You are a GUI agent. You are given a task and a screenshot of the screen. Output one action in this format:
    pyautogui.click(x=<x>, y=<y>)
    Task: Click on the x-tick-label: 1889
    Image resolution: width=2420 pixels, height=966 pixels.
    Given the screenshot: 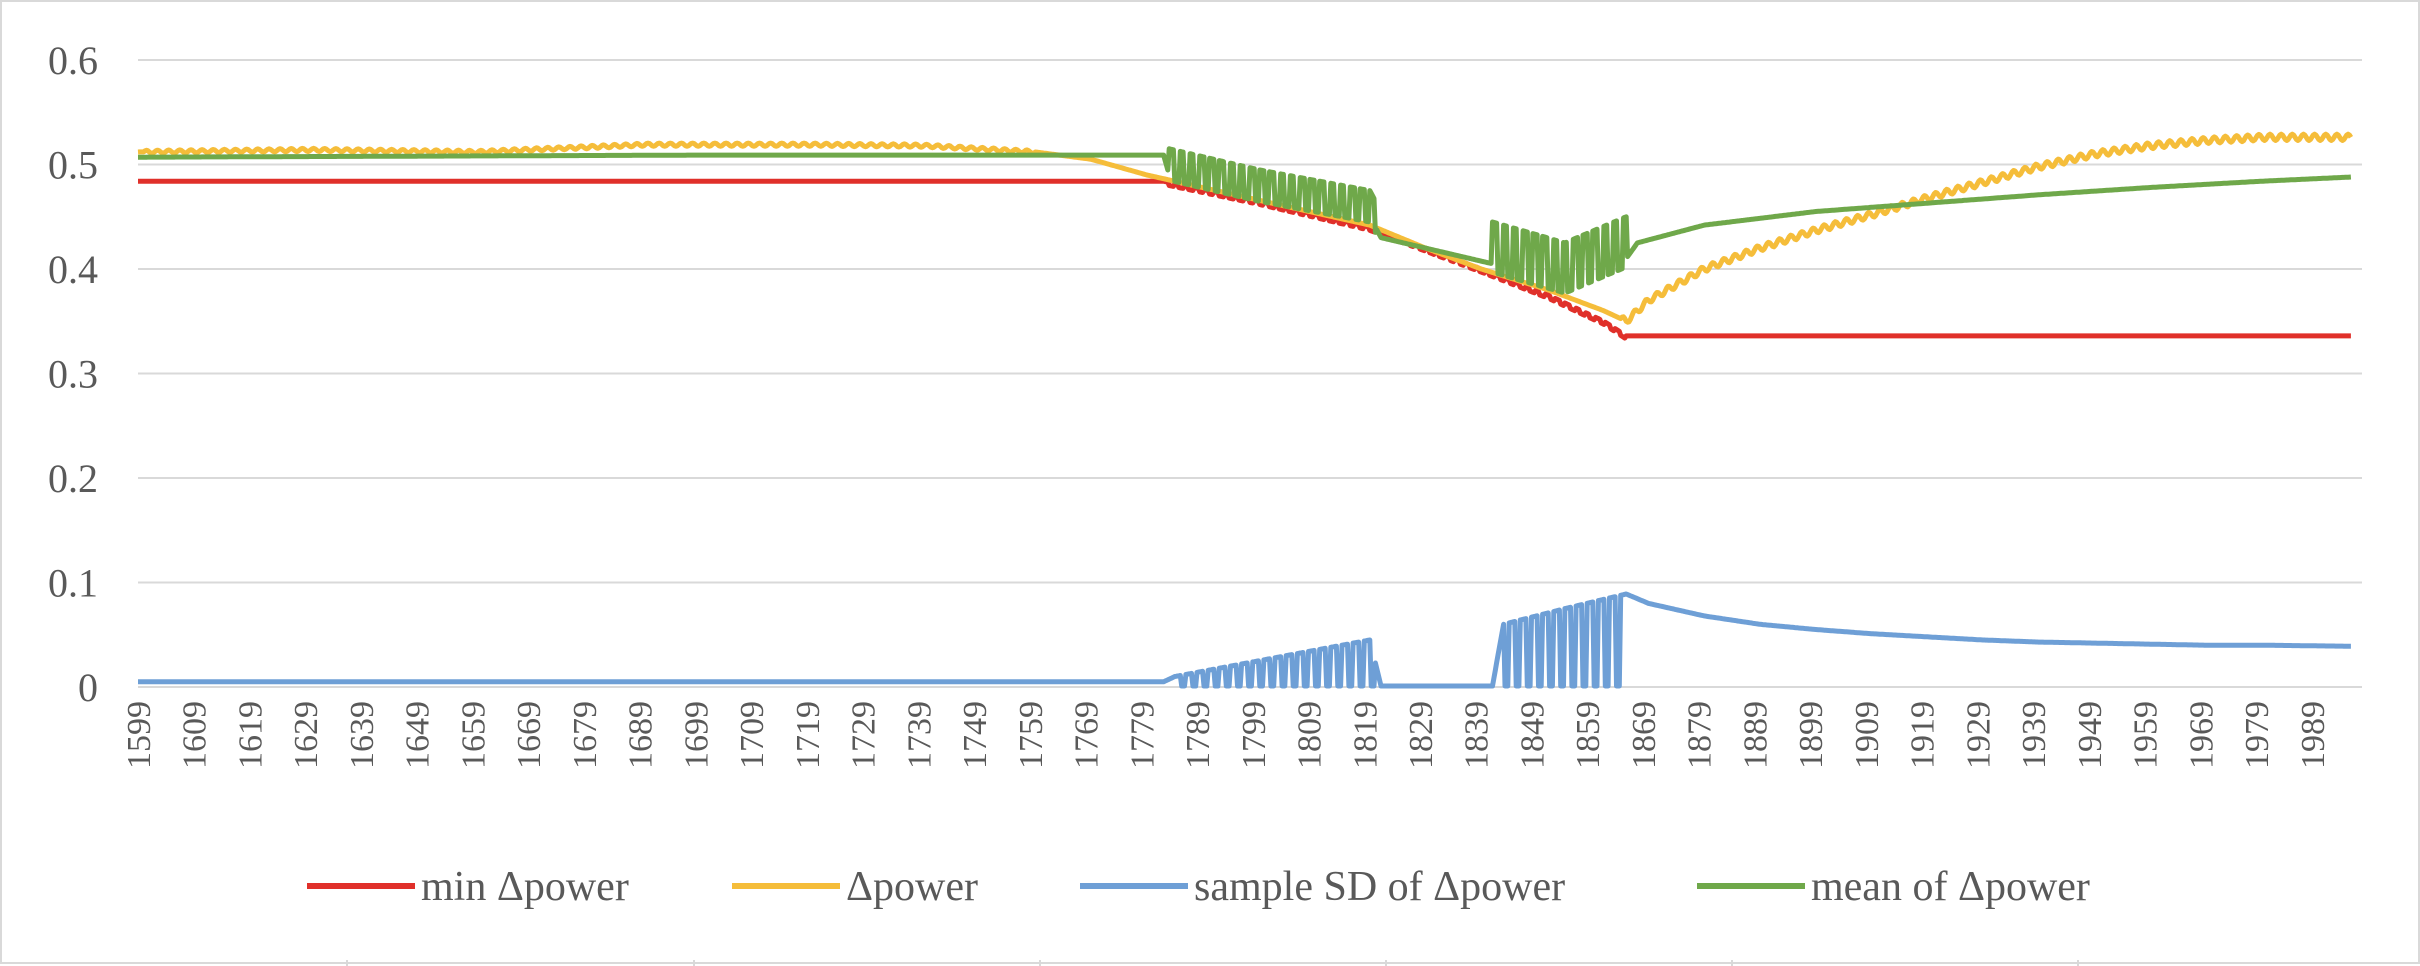 What is the action you would take?
    pyautogui.click(x=1755, y=735)
    